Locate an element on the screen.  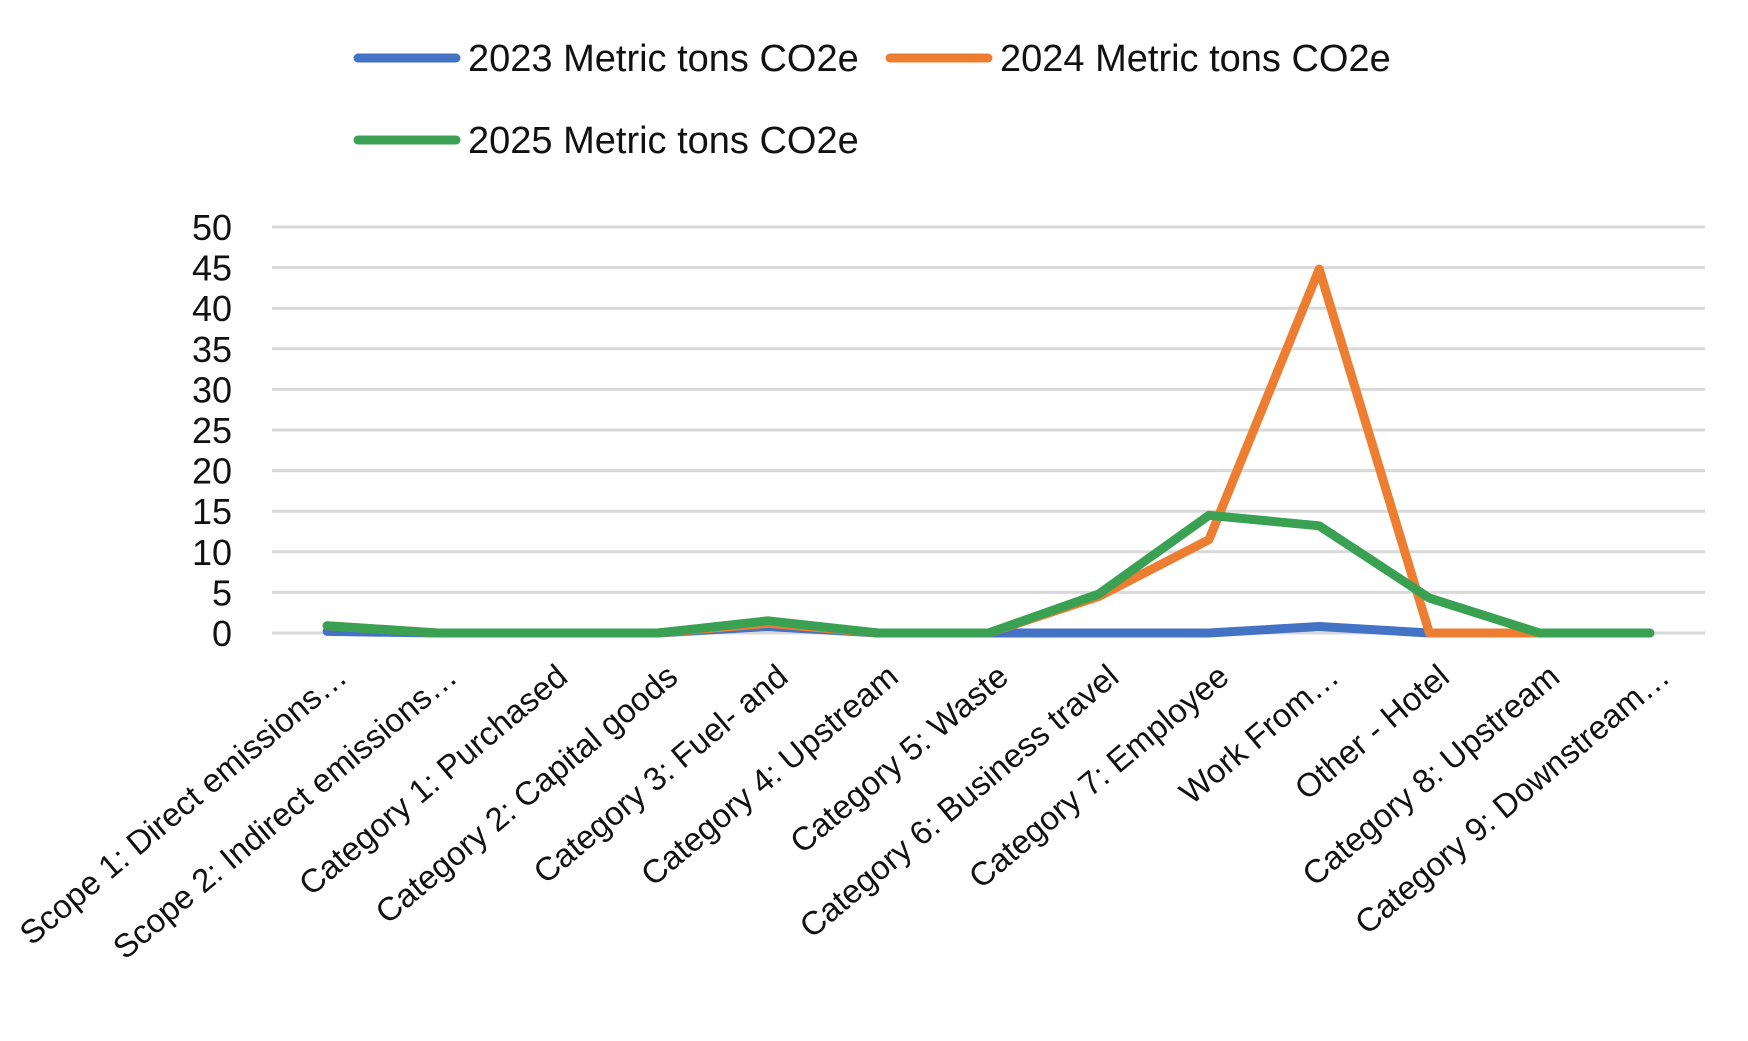
y-tick-label: 20 is located at coordinates (212, 471).